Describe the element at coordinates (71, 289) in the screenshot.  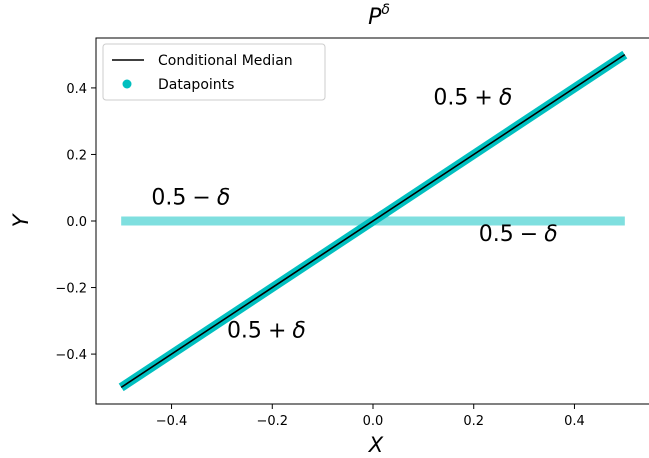
I see `y-tick-label: −0.2` at that location.